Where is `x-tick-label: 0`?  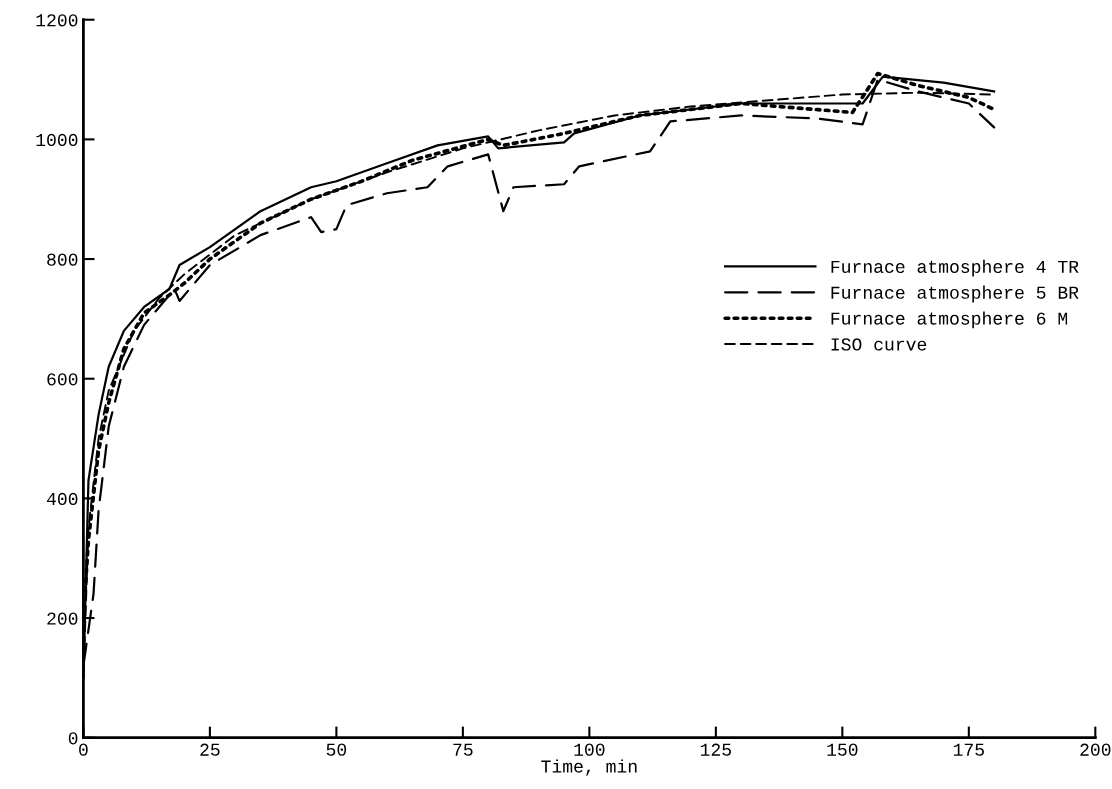 x-tick-label: 0 is located at coordinates (83, 749).